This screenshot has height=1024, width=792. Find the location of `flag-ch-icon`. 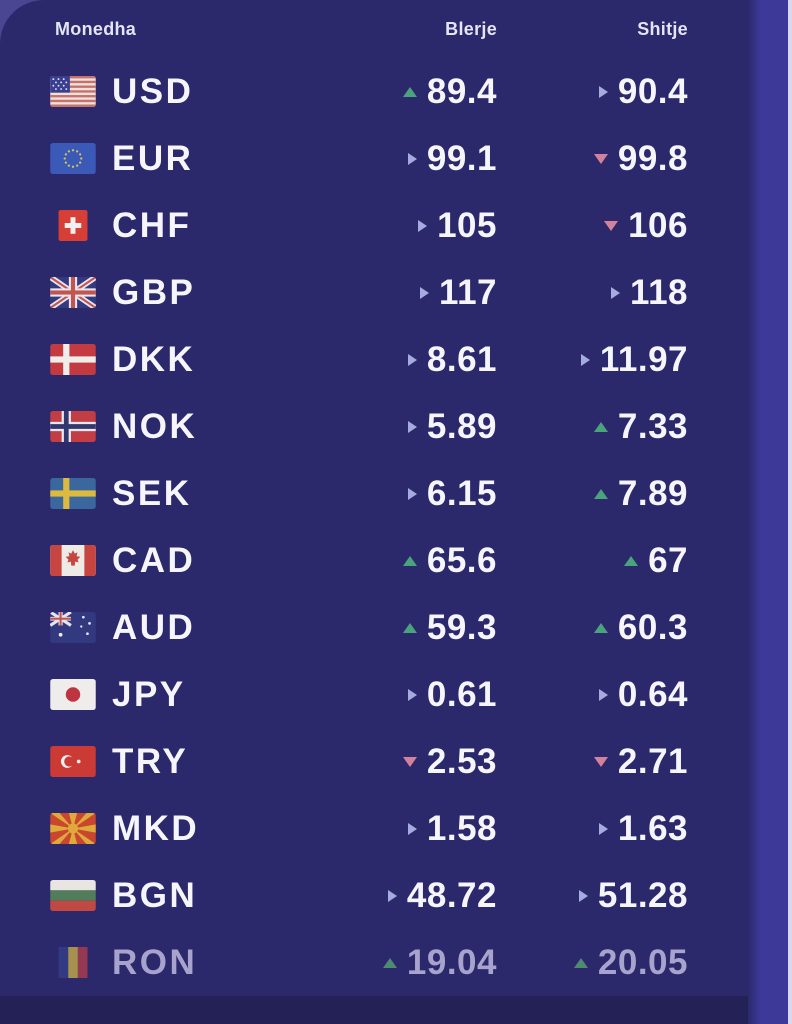

flag-ch-icon is located at coordinates (73, 225).